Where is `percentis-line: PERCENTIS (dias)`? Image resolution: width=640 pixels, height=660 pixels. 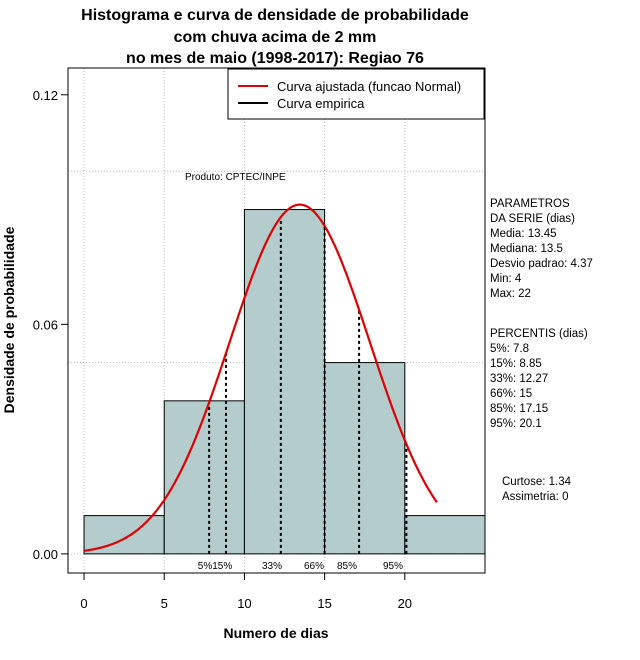 percentis-line: PERCENTIS (dias) is located at coordinates (539, 334).